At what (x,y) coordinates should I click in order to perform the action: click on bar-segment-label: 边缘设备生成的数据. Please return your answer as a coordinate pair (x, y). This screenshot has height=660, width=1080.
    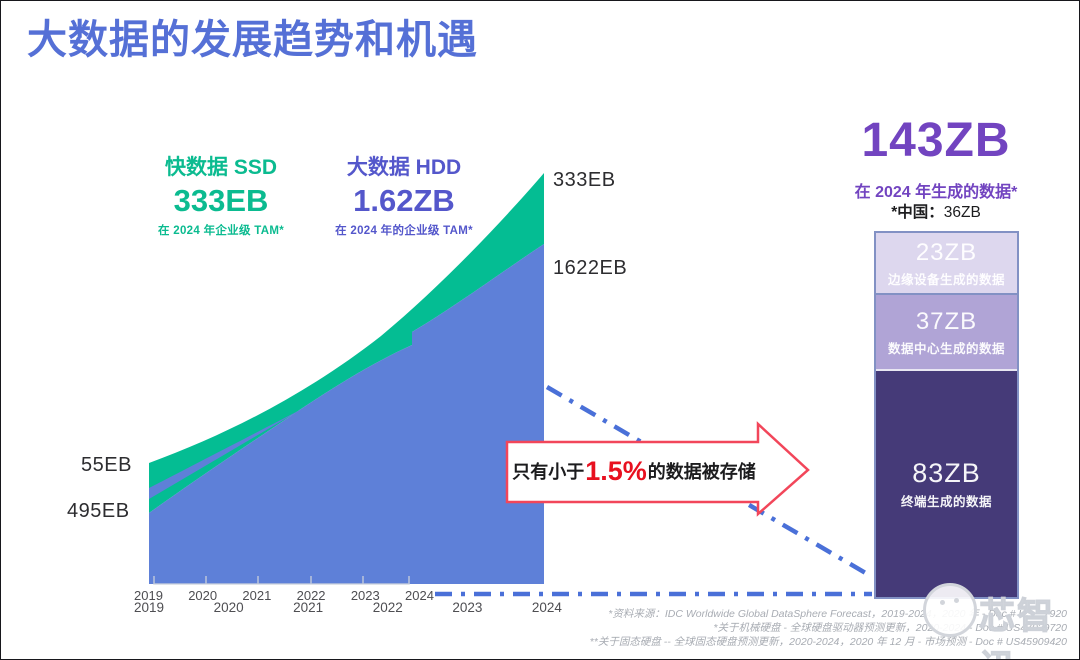
    Looking at the image, I should click on (946, 279).